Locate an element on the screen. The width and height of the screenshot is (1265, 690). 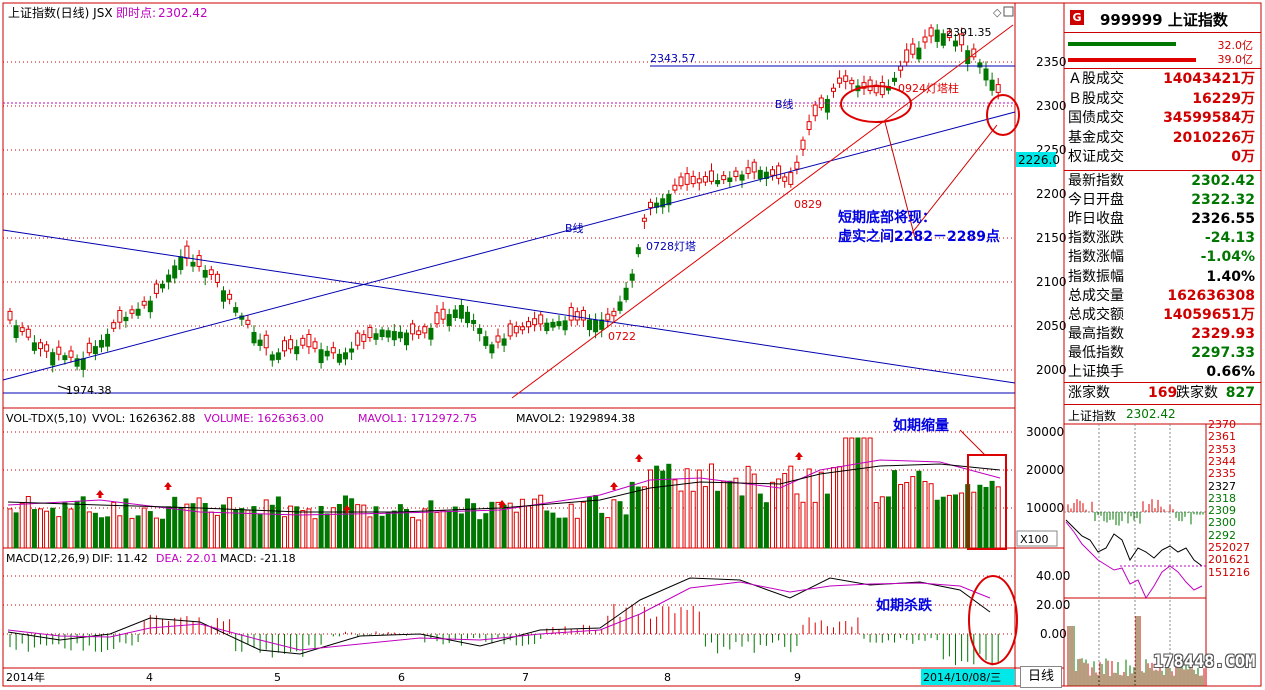
up-value: 169 is located at coordinates (1163, 393).